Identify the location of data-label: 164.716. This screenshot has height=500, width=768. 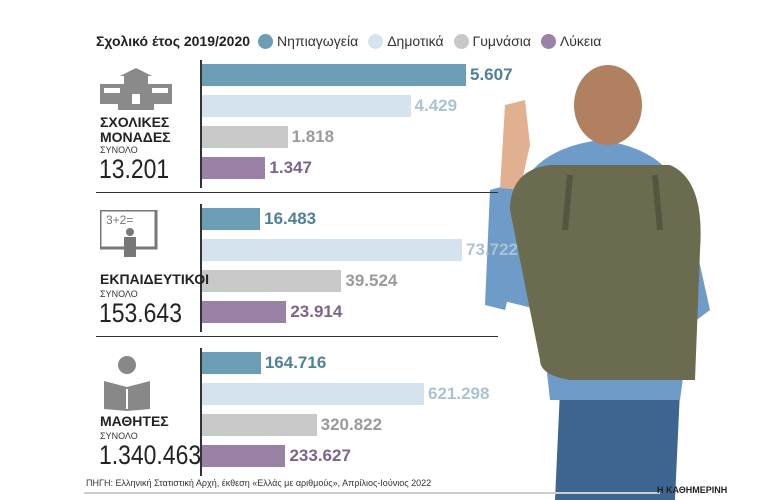
(295, 362).